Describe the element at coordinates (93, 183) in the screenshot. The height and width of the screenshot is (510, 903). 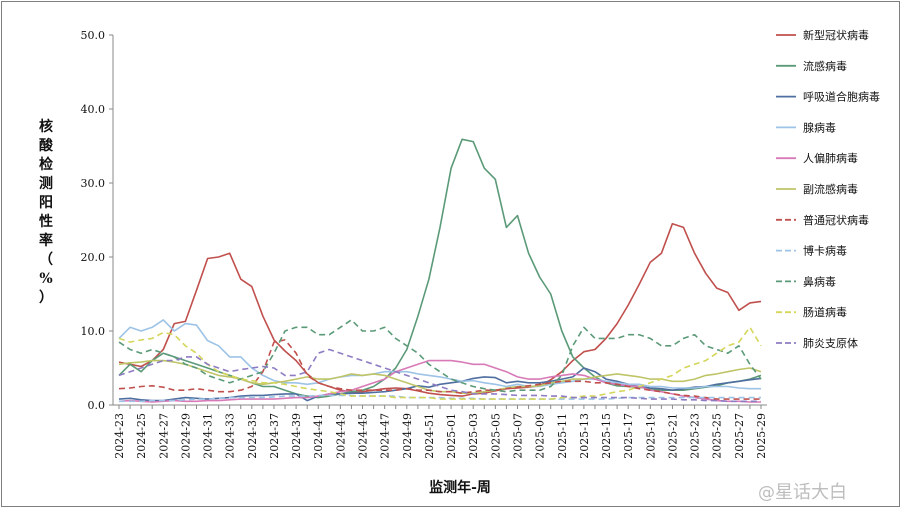
I see `y-tick-label: 30.0` at that location.